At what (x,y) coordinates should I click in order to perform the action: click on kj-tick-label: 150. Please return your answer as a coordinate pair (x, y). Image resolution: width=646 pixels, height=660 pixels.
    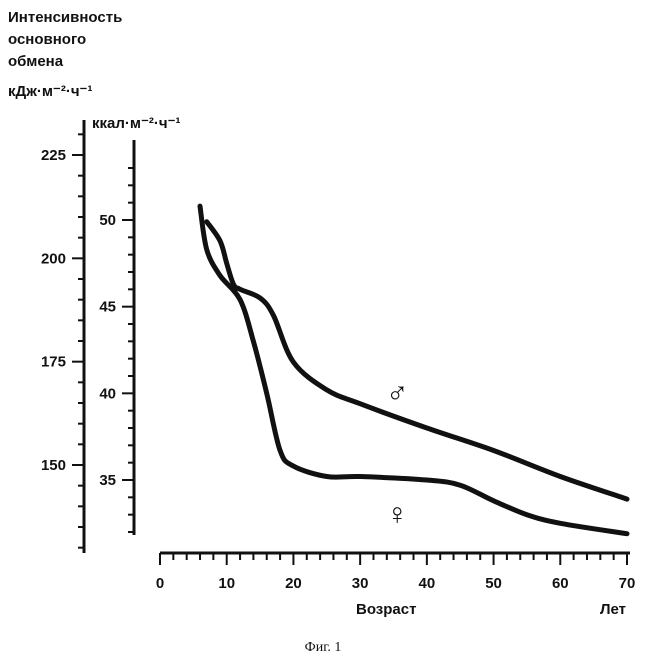
    Looking at the image, I should click on (53, 465).